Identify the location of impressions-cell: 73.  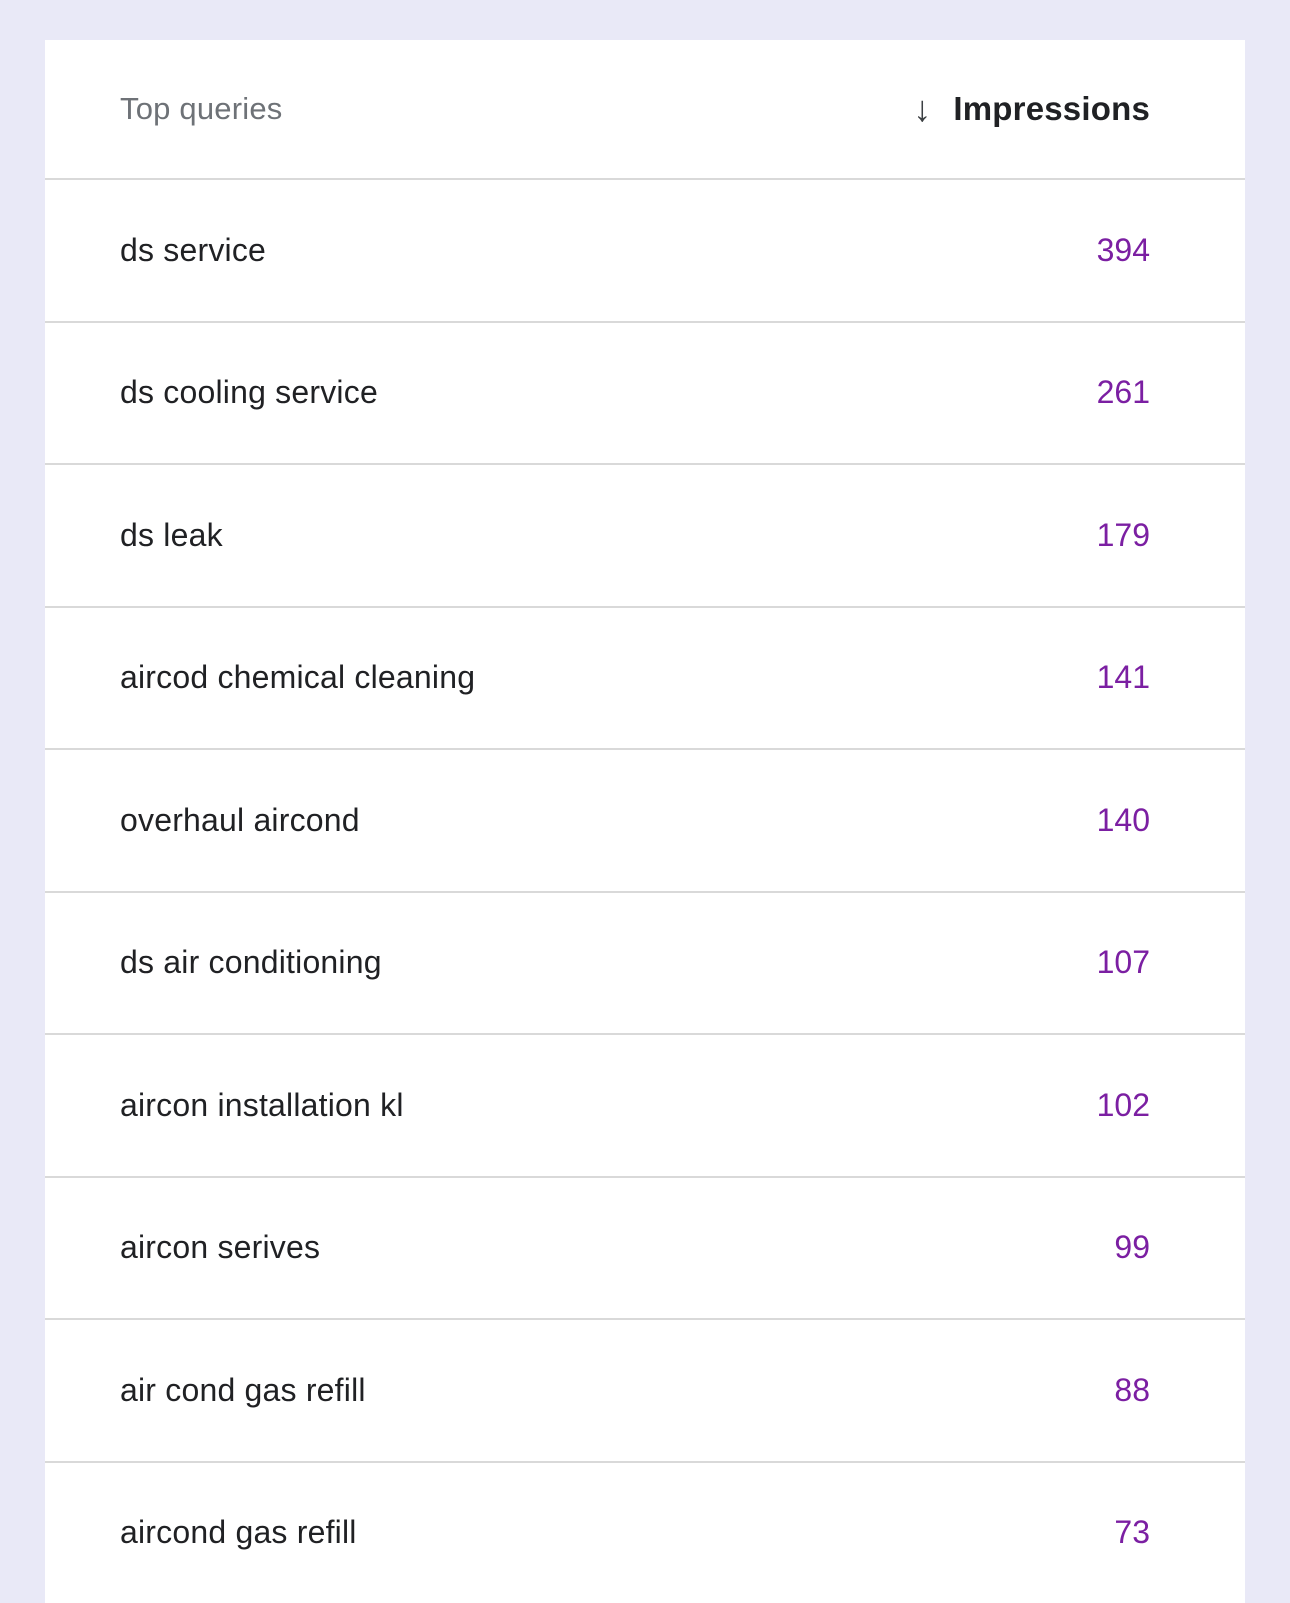
(1132, 1532).